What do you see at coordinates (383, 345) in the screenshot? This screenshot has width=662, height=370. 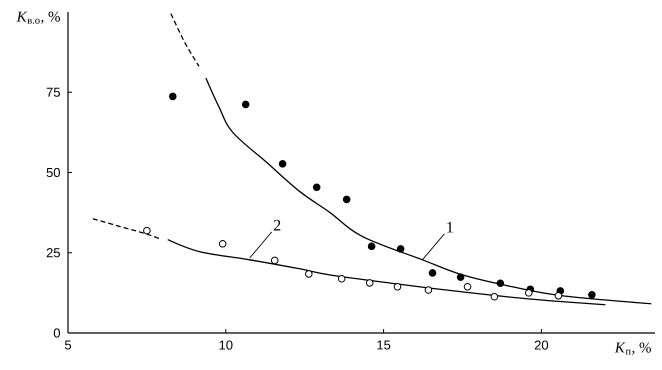 I see `x-tick-label: 15` at bounding box center [383, 345].